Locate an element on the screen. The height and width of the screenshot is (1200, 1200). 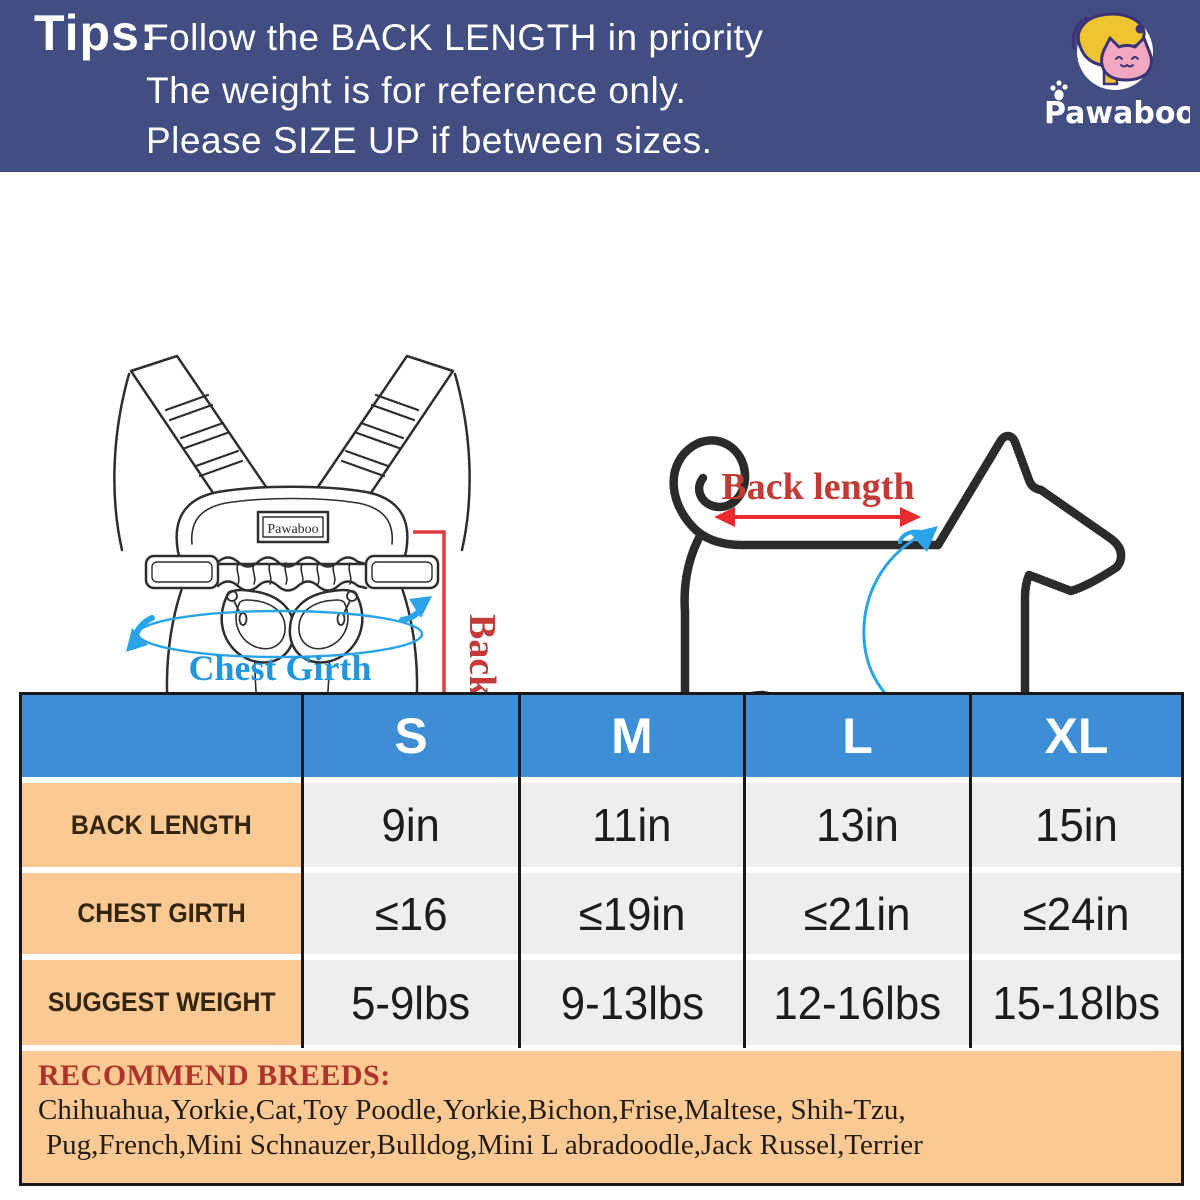
logo-cat-icon is located at coordinates (1126, 59).